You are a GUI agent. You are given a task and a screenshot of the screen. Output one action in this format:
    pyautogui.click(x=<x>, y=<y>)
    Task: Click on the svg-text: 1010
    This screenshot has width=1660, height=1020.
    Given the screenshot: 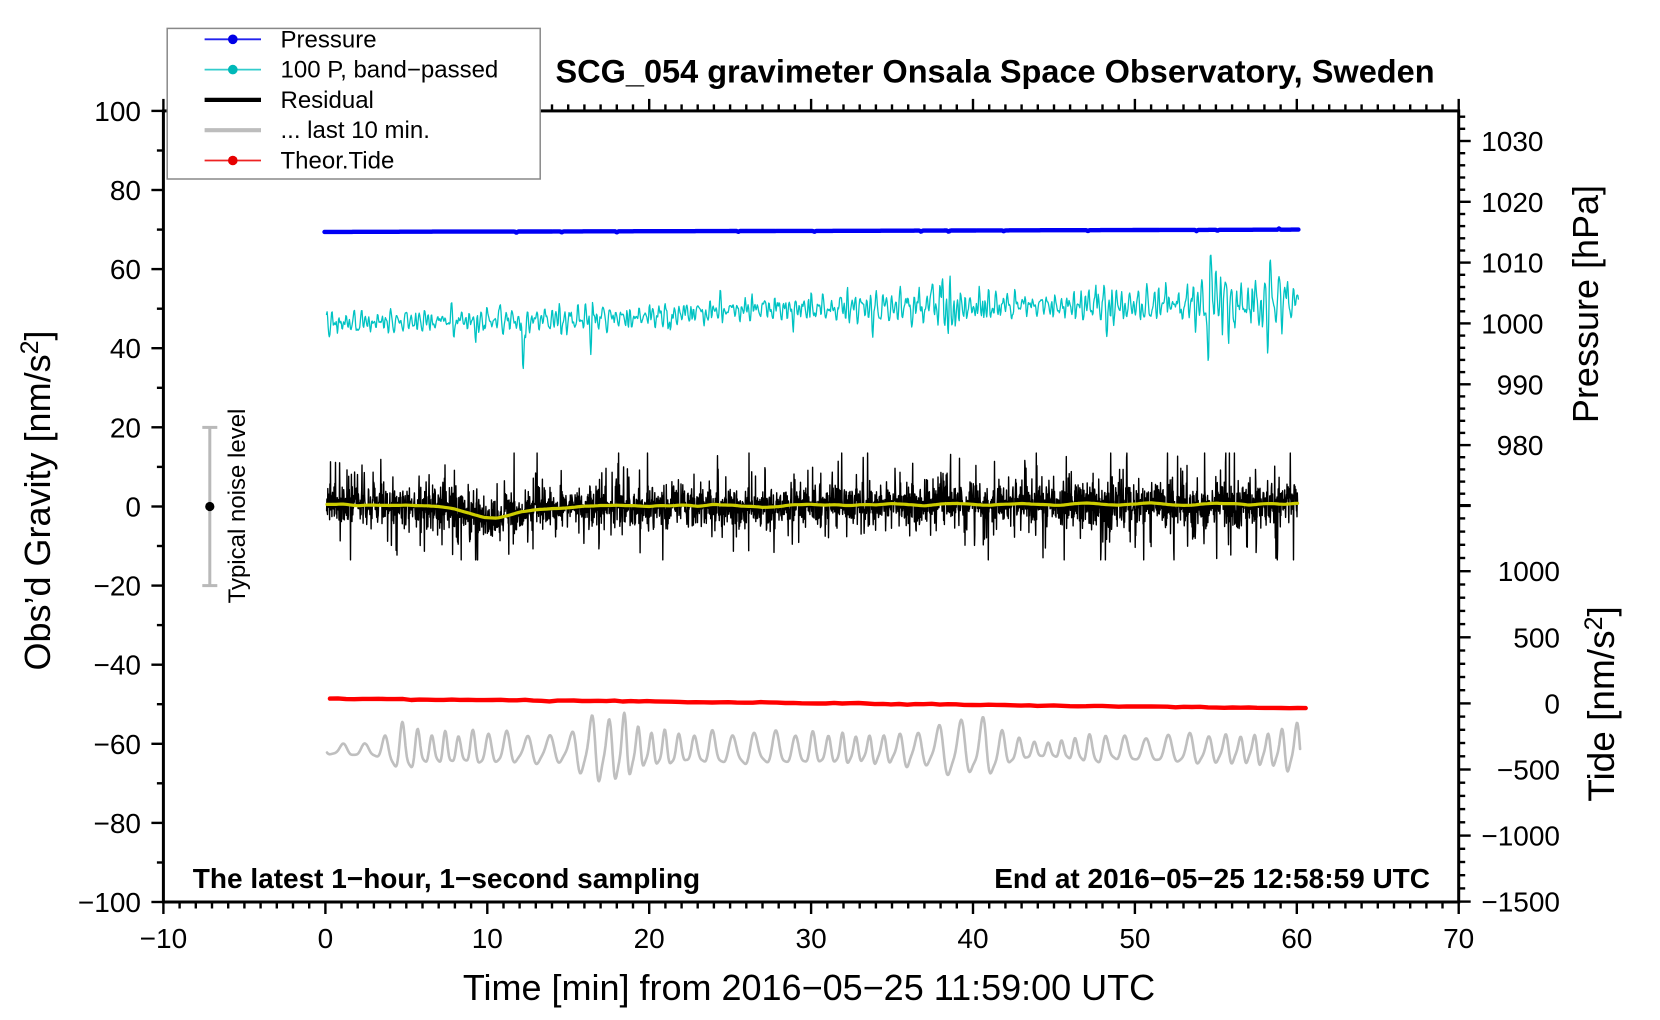 What is the action you would take?
    pyautogui.click(x=1512, y=263)
    